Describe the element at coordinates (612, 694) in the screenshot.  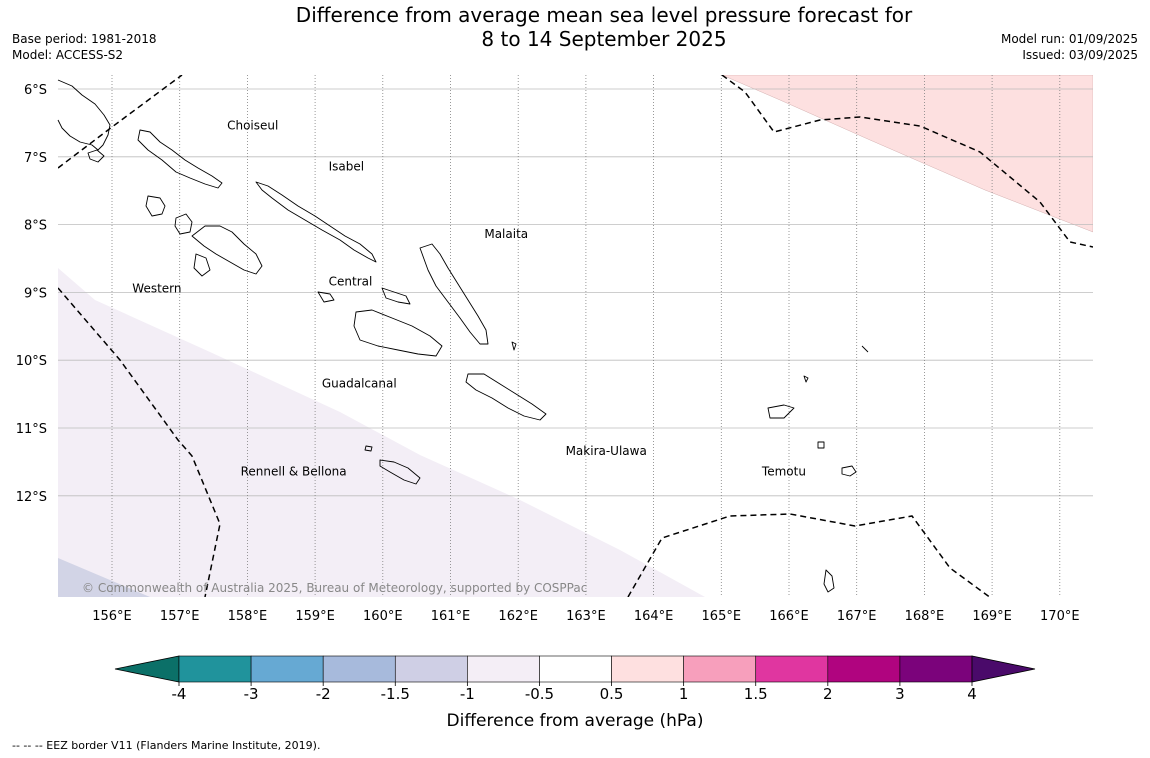
I see `colorbar-tick-label: 0.5` at that location.